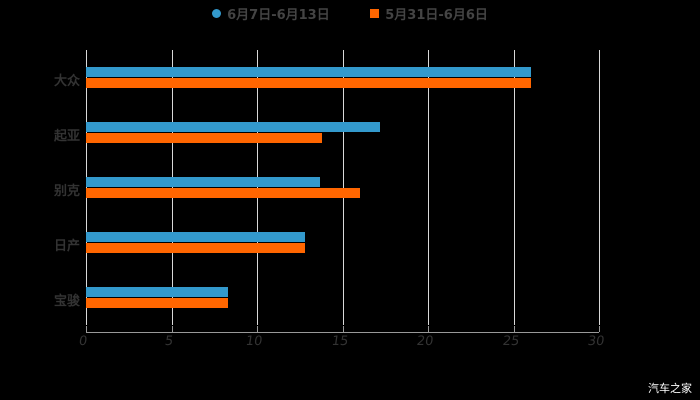  What do you see at coordinates (83, 341) in the screenshot?
I see `x-tick-label: 0` at bounding box center [83, 341].